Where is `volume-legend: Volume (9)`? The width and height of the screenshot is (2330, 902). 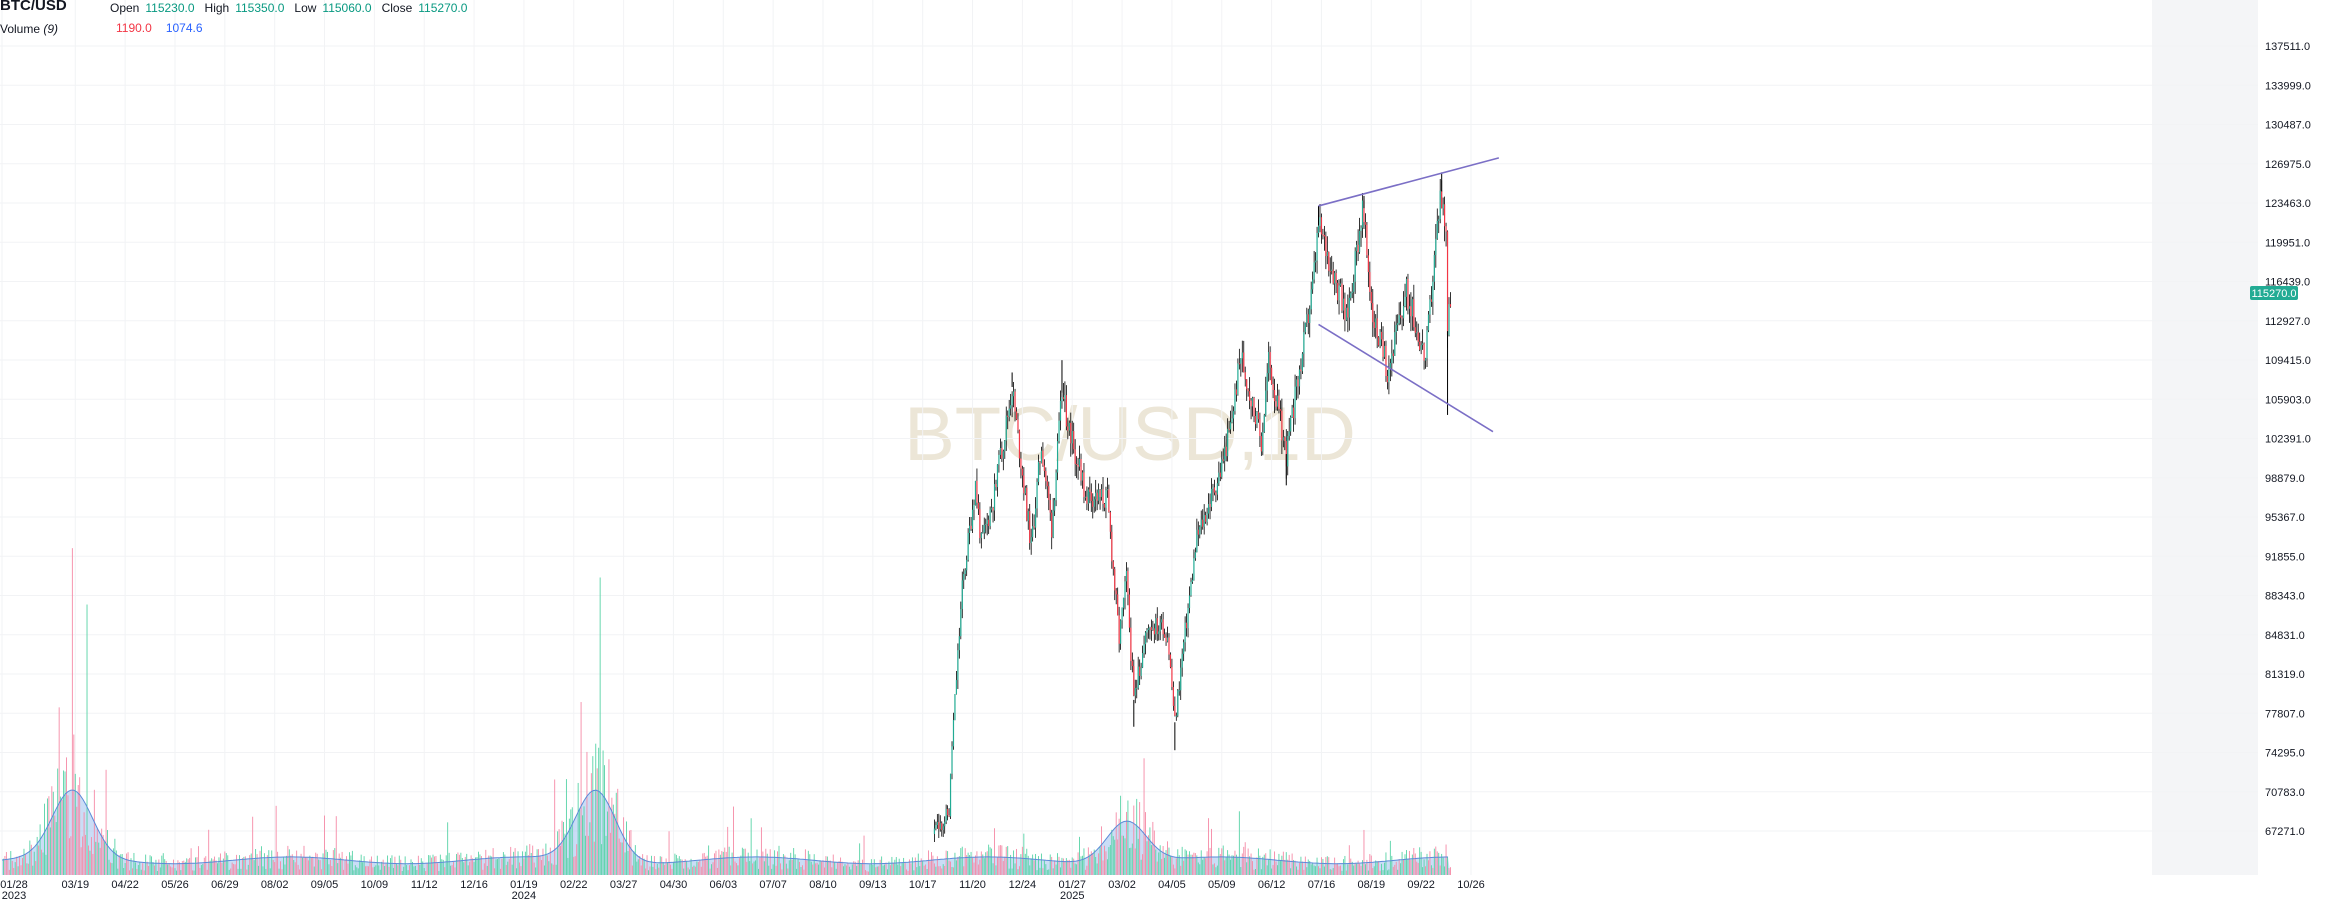
volume-legend: Volume (9) is located at coordinates (29, 29).